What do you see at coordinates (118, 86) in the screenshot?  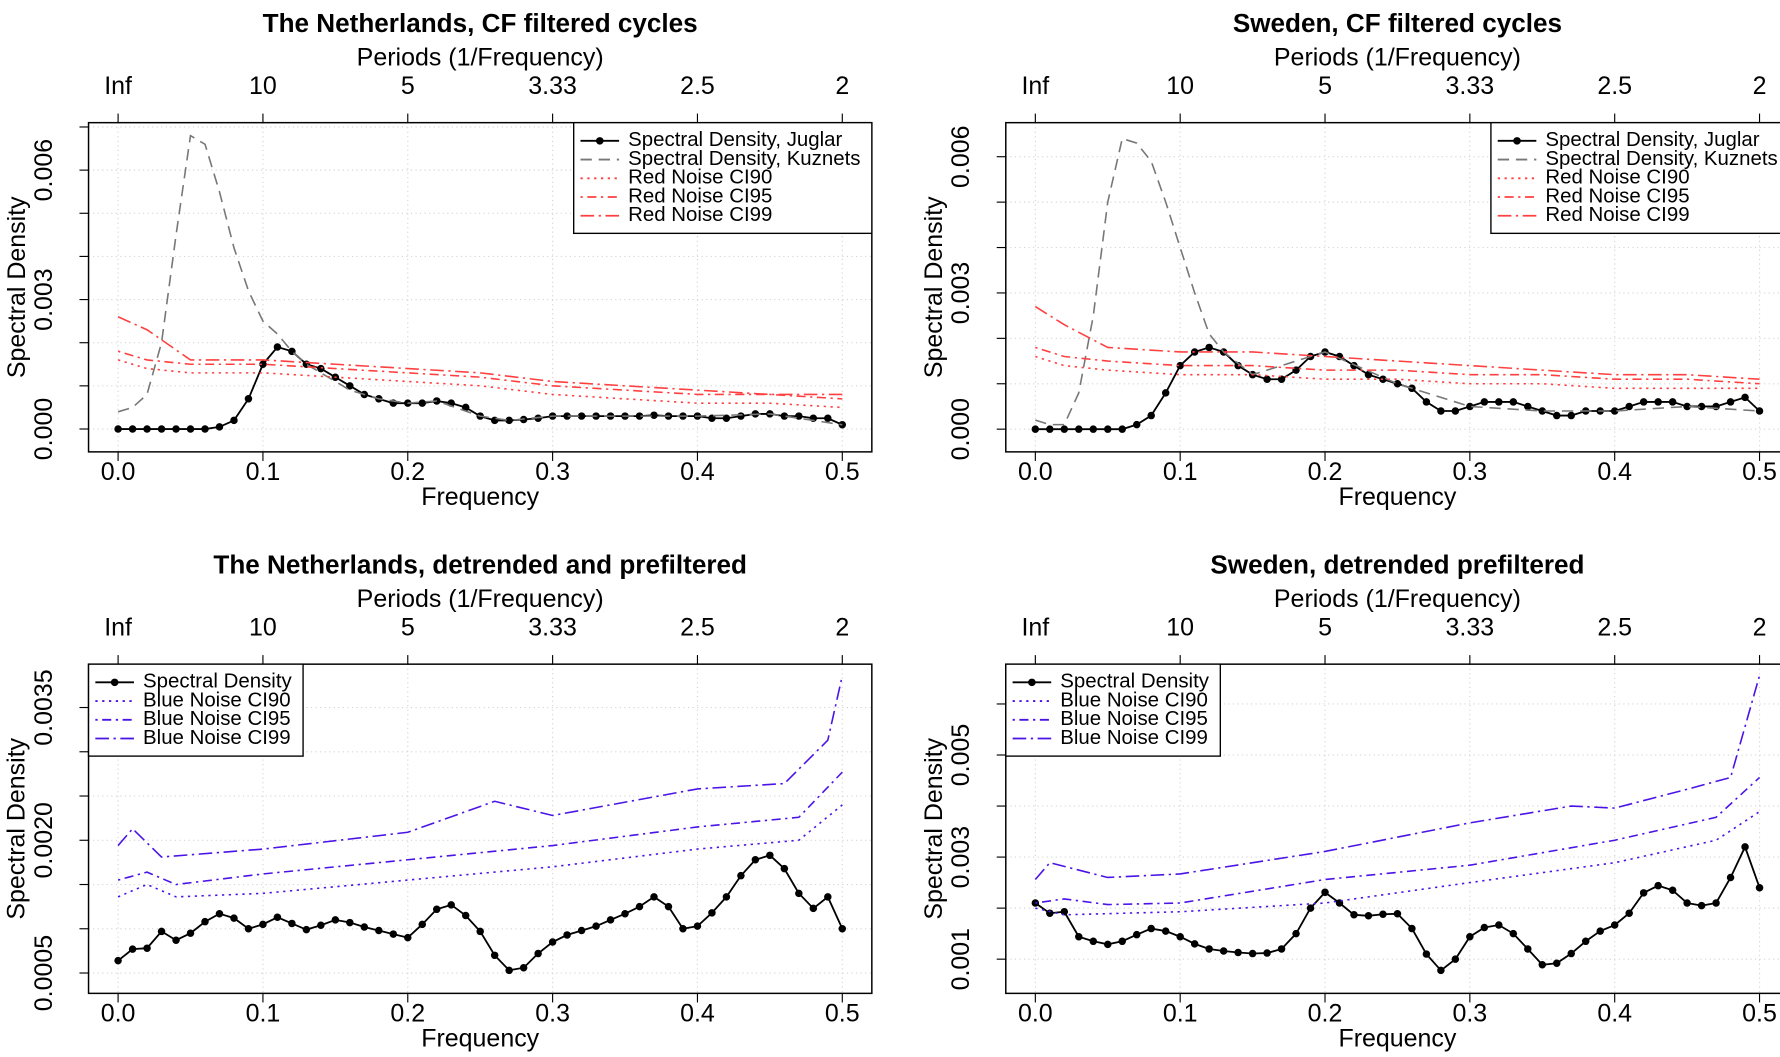 I see `x2-tick-label: Inf` at bounding box center [118, 86].